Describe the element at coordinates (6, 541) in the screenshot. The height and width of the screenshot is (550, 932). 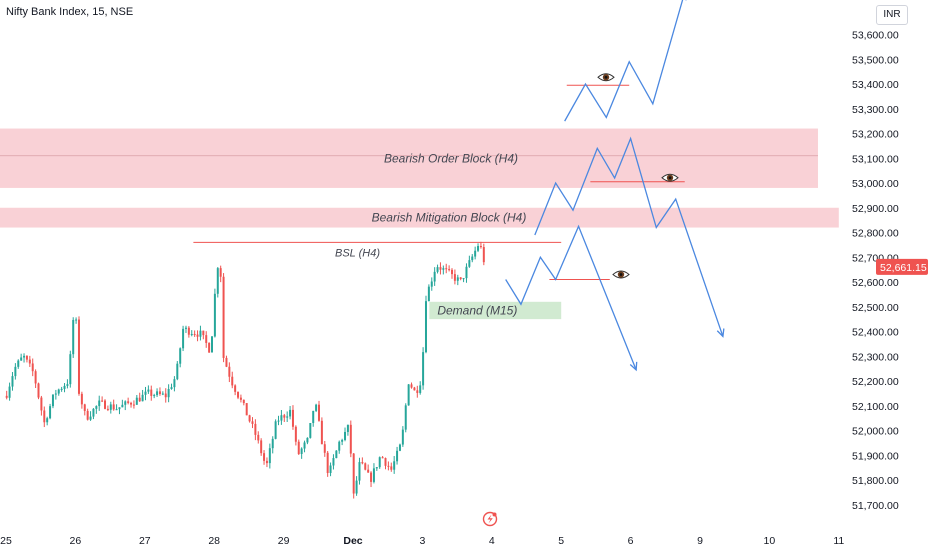
I see `x-tick-label: 25` at that location.